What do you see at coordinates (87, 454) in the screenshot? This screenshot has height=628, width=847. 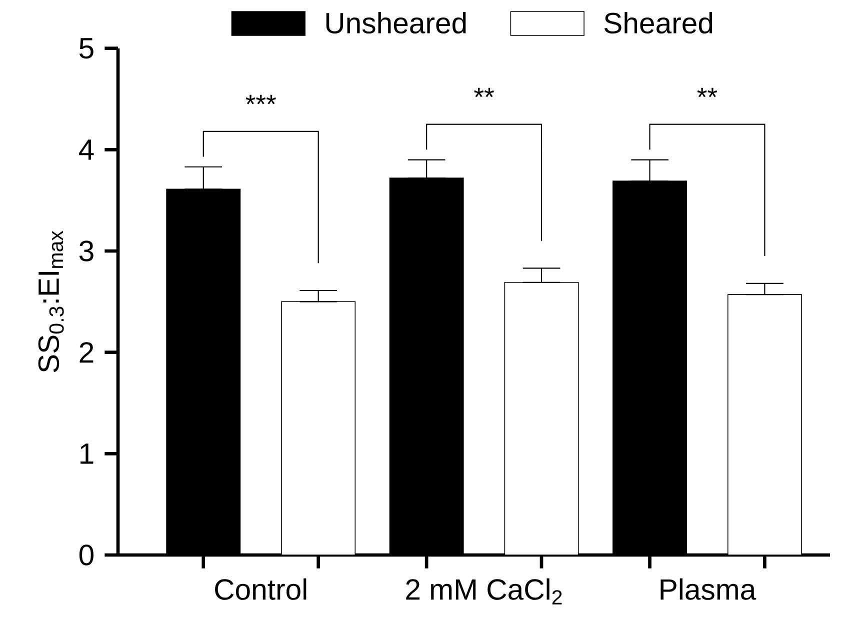 I see `y-tick-label: 1` at bounding box center [87, 454].